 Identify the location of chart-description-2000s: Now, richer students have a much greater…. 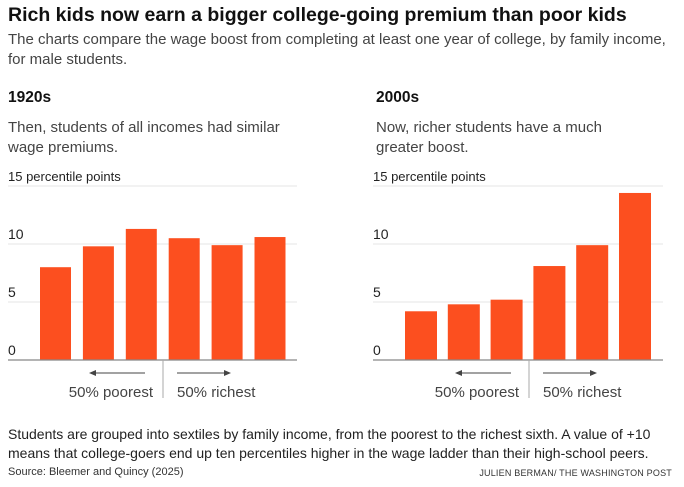
(489, 137).